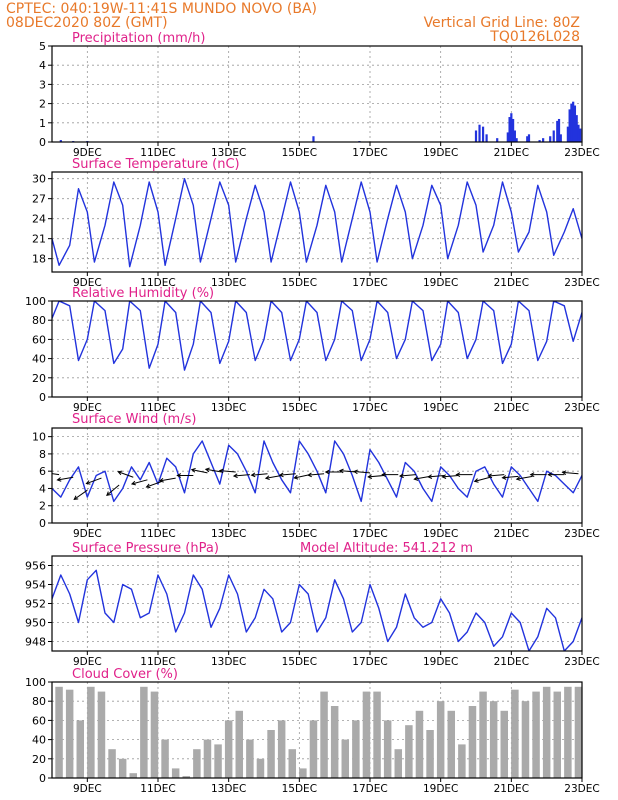  What do you see at coordinates (581, 408) in the screenshot?
I see `humidity-xtick-label: 23DEC` at bounding box center [581, 408].